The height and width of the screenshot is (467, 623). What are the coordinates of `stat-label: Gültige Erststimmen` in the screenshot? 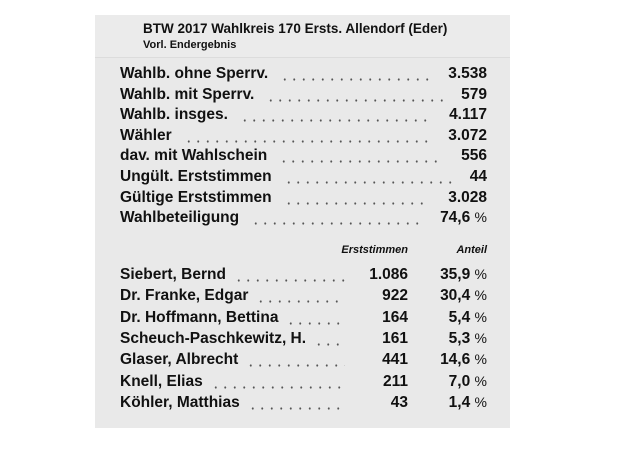 It's located at (196, 197).